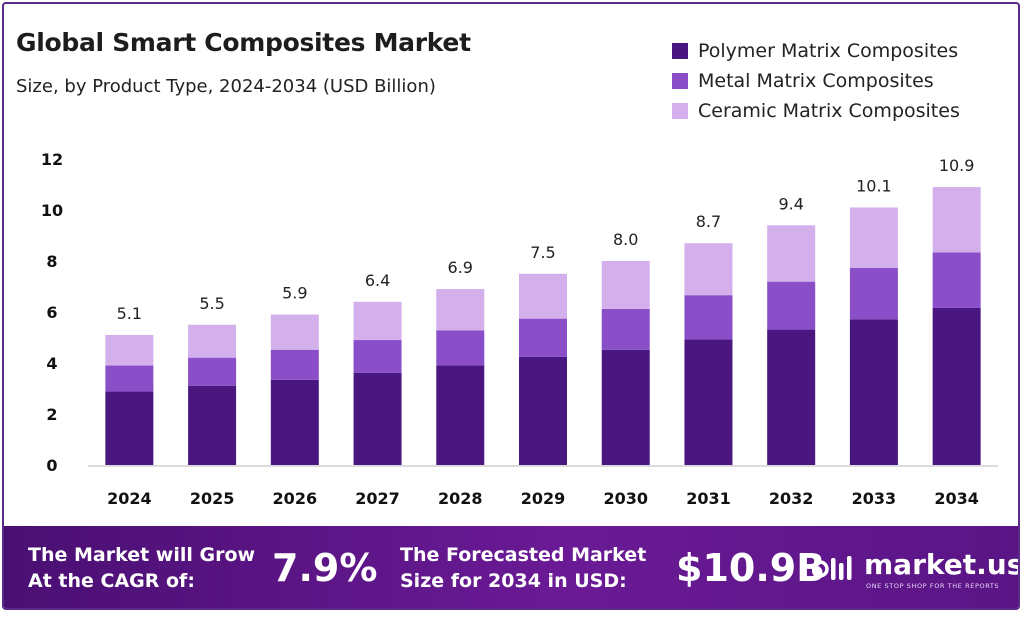 Image resolution: width=1024 pixels, height=617 pixels. I want to click on forecast-label-line2: Size for 2034 in USD:, so click(513, 581).